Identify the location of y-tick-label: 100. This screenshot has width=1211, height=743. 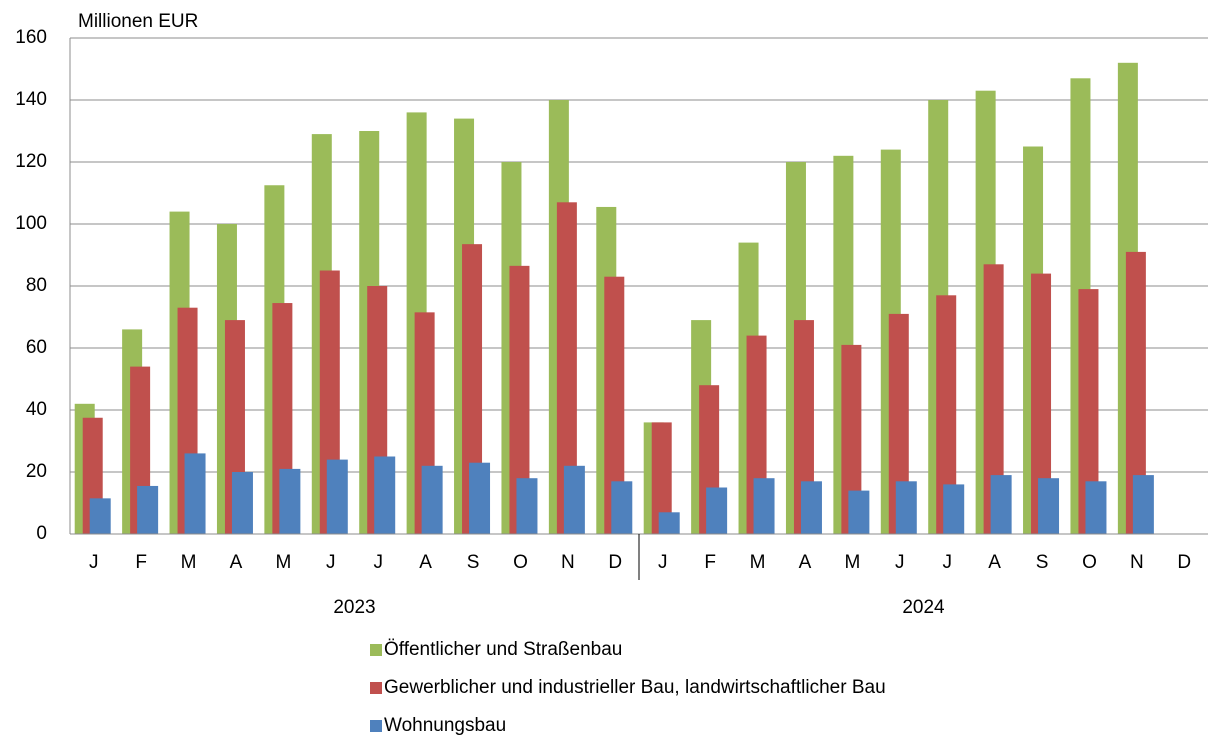
(31, 223).